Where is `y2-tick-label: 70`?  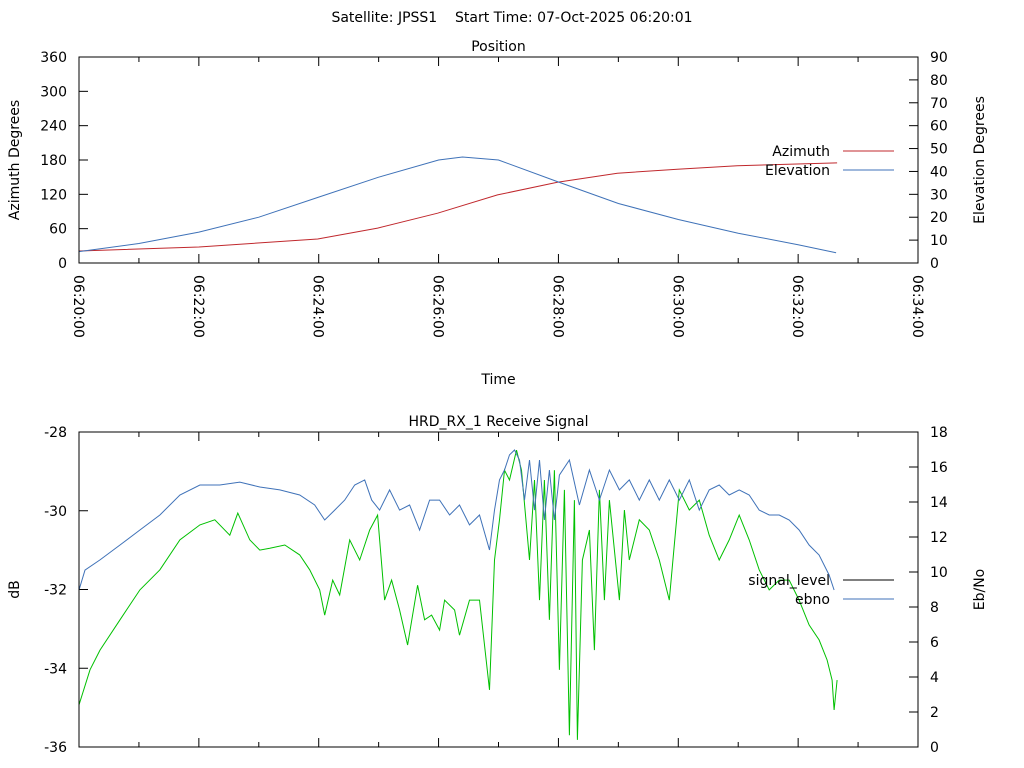
y2-tick-label: 70 is located at coordinates (939, 104).